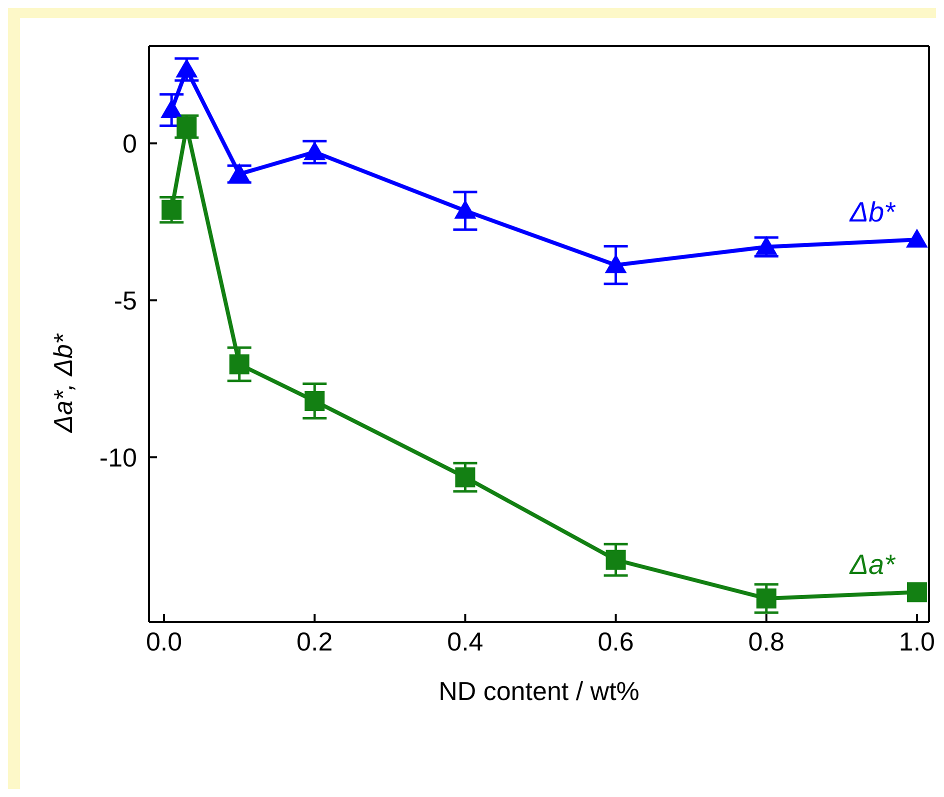 This screenshot has width=944, height=797. I want to click on x-tick-label: 0.2, so click(314, 641).